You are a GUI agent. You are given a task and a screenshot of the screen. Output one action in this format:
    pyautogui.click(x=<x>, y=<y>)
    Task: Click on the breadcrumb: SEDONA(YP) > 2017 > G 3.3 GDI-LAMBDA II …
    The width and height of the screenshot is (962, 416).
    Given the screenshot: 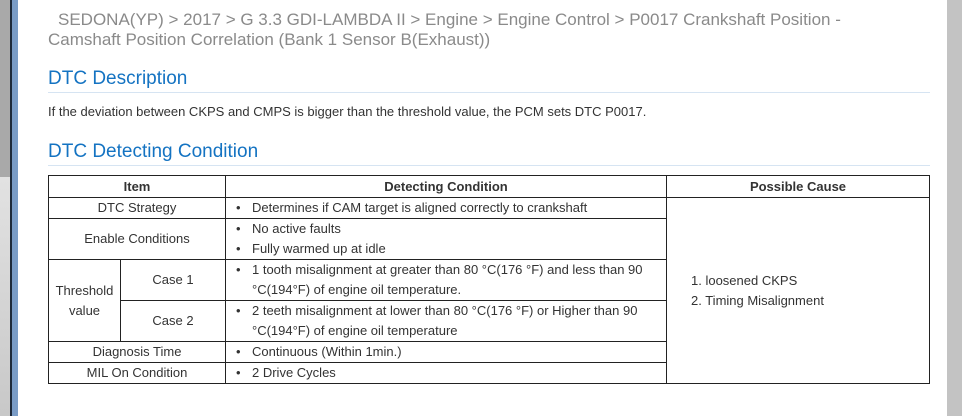 What is the action you would take?
    pyautogui.click(x=488, y=30)
    